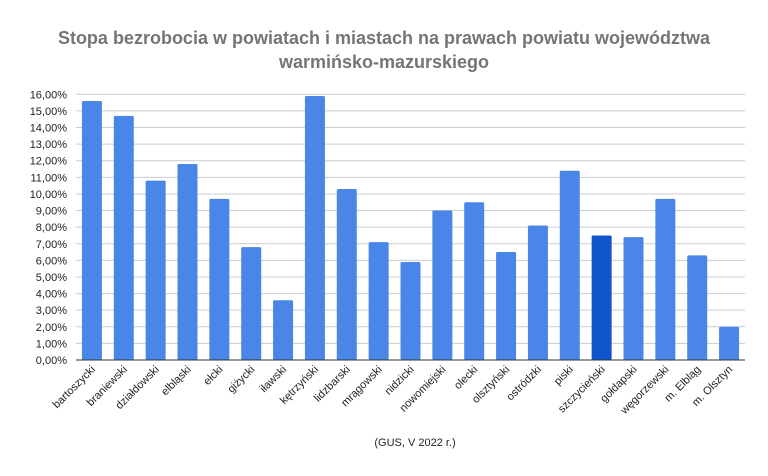 This screenshot has width=768, height=476. What do you see at coordinates (49, 112) in the screenshot?
I see `y-tick-label: 15,00%` at bounding box center [49, 112].